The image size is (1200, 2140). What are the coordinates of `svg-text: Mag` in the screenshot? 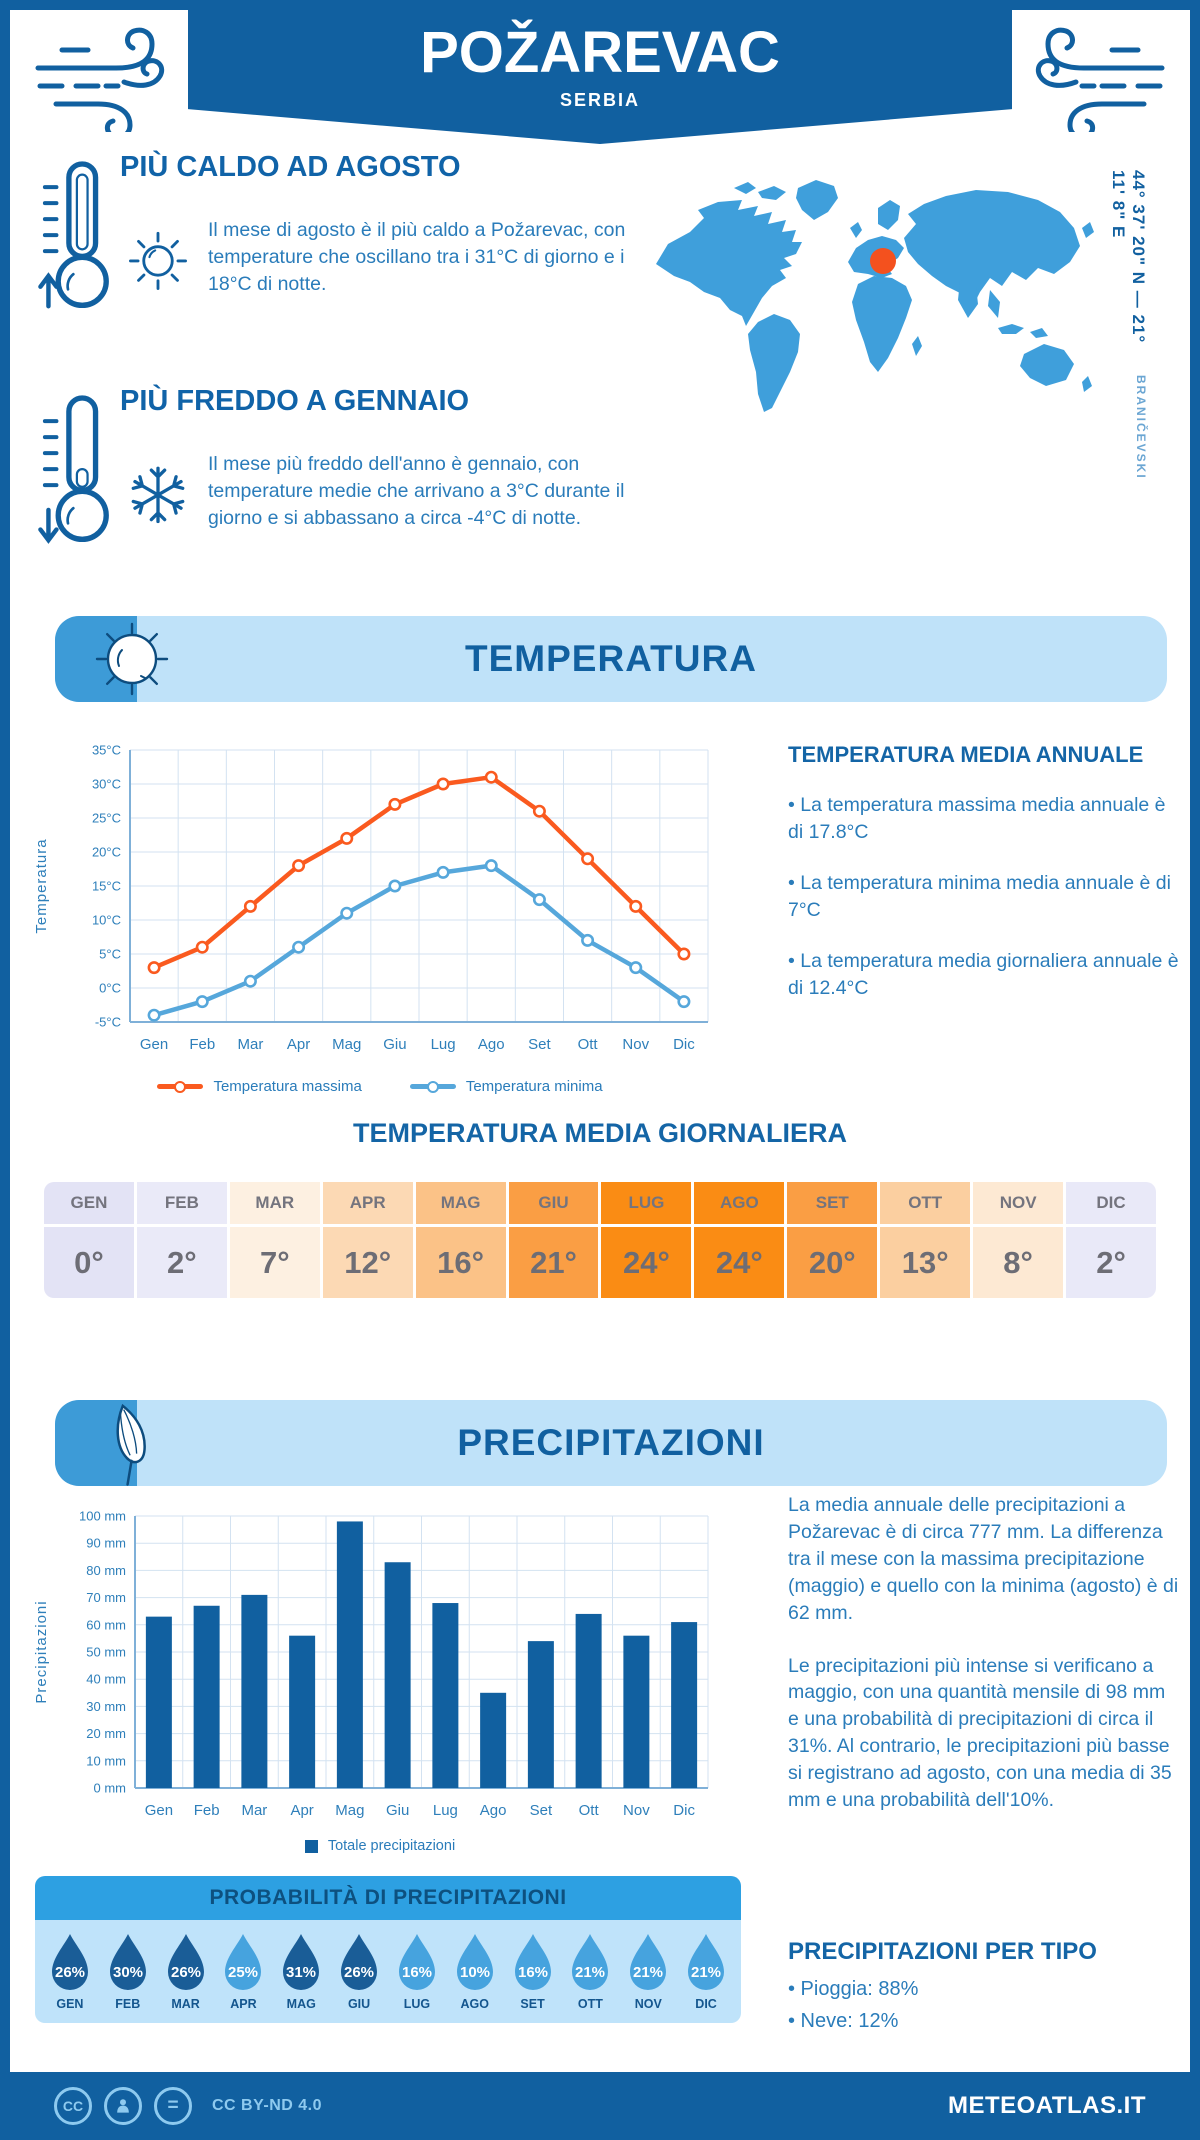 It's located at (349, 1810).